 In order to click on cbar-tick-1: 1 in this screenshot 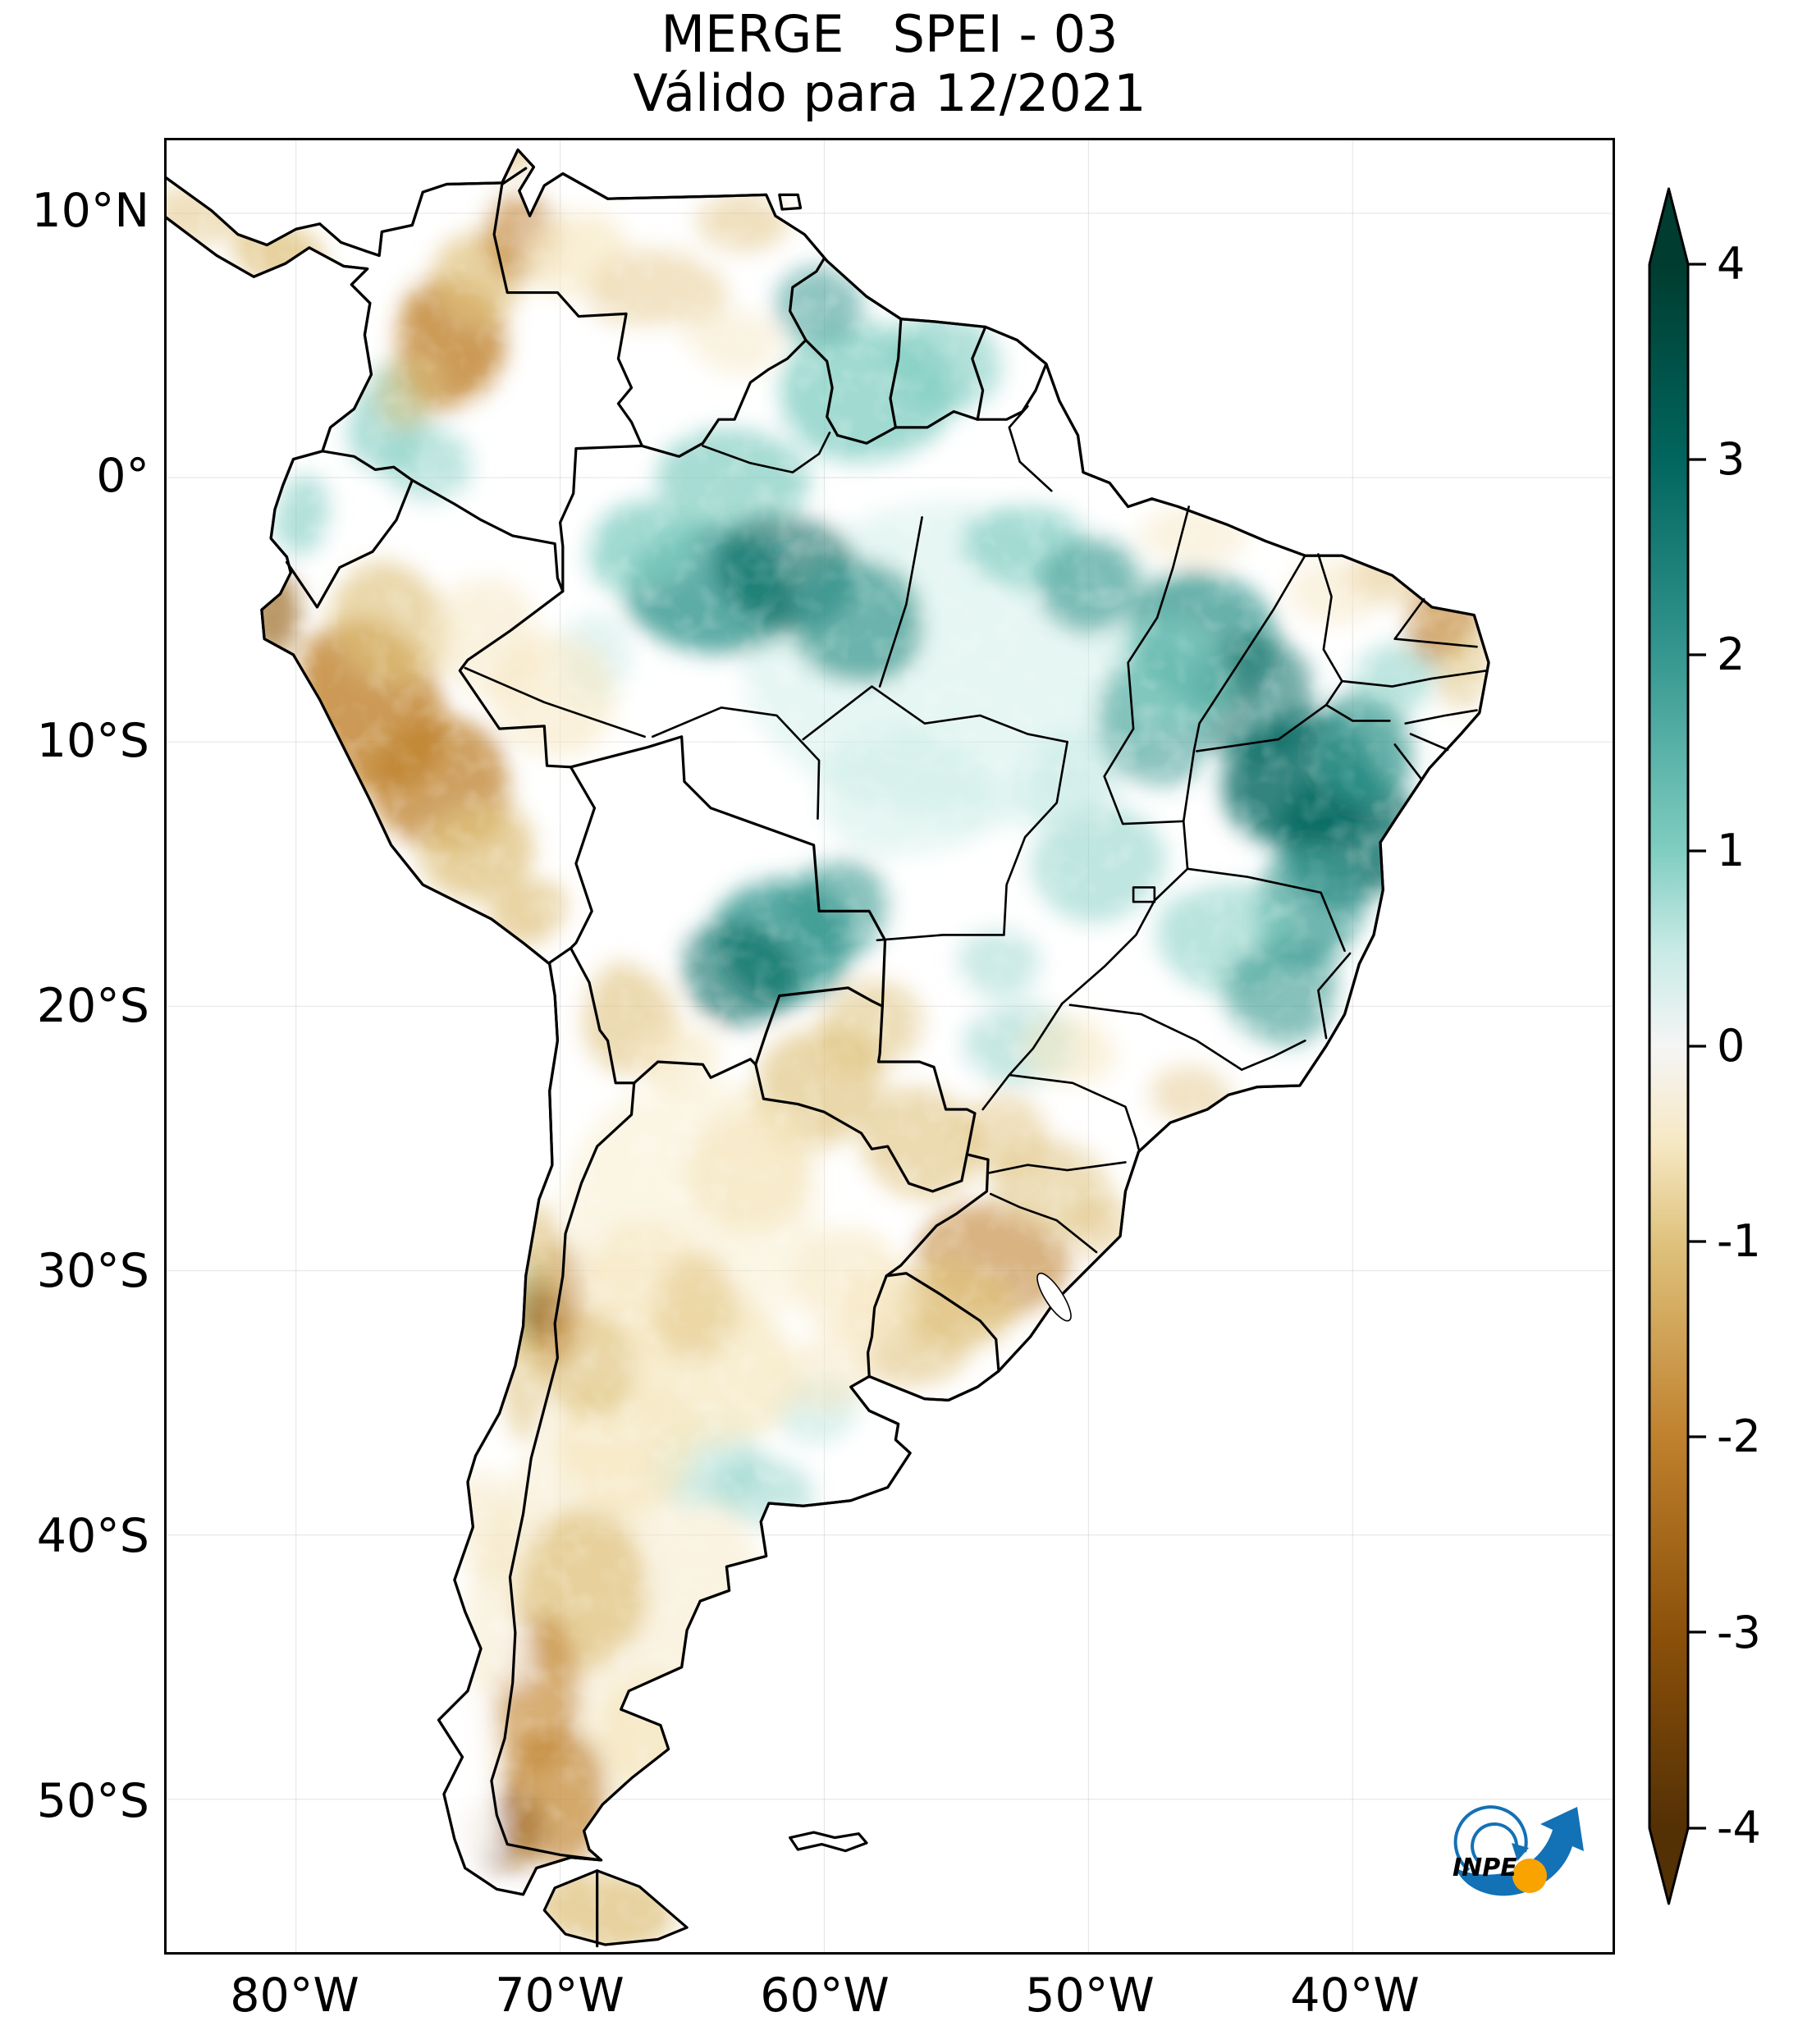, I will do `click(1731, 851)`.